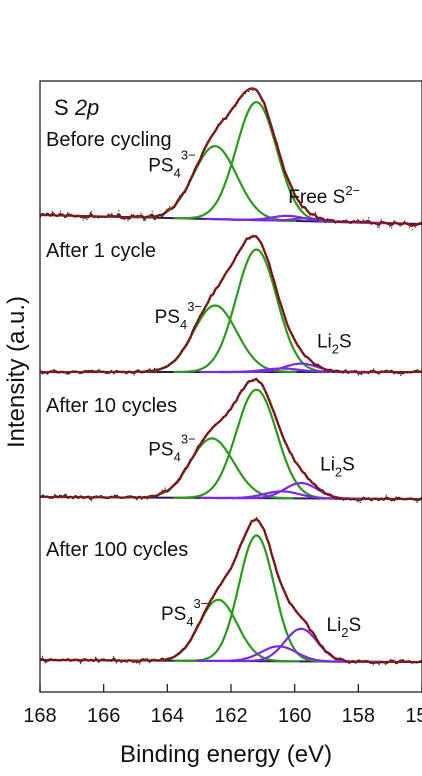  I want to click on raw-spectrum, so click(230, 440).